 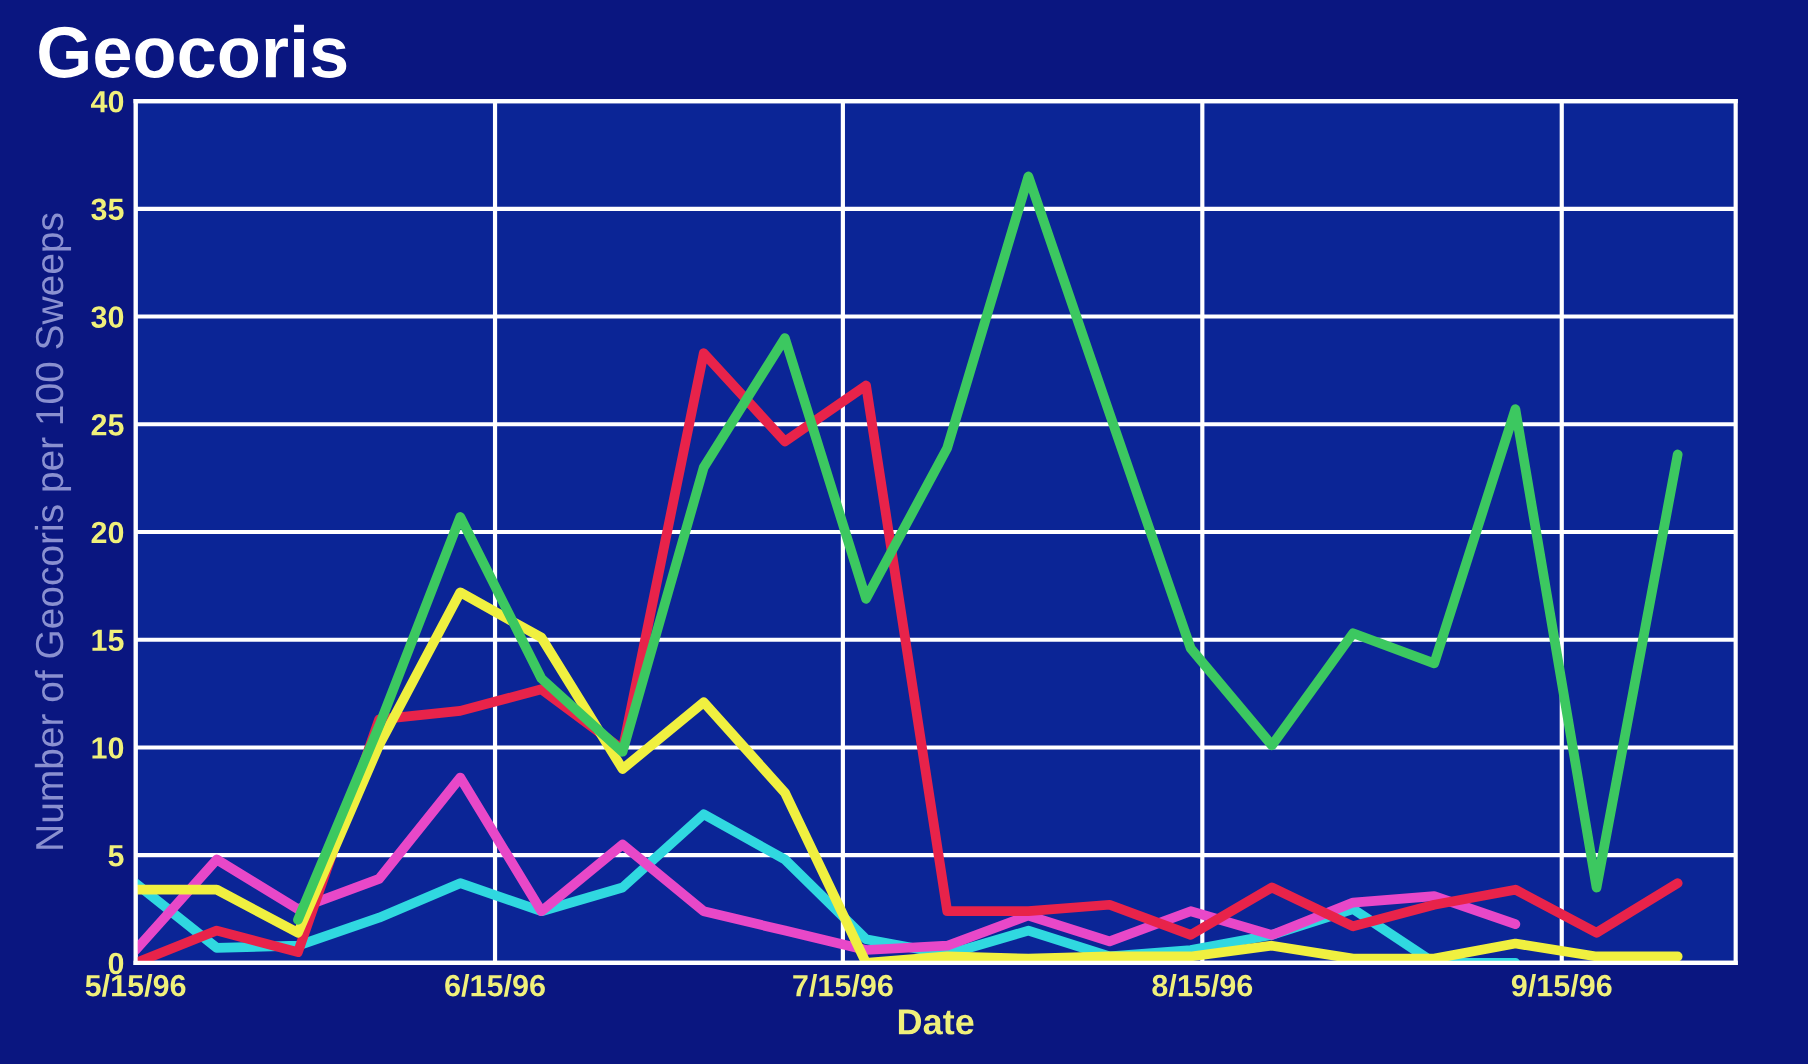 What do you see at coordinates (843, 985) in the screenshot?
I see `x-tick-label: 7/15/96` at bounding box center [843, 985].